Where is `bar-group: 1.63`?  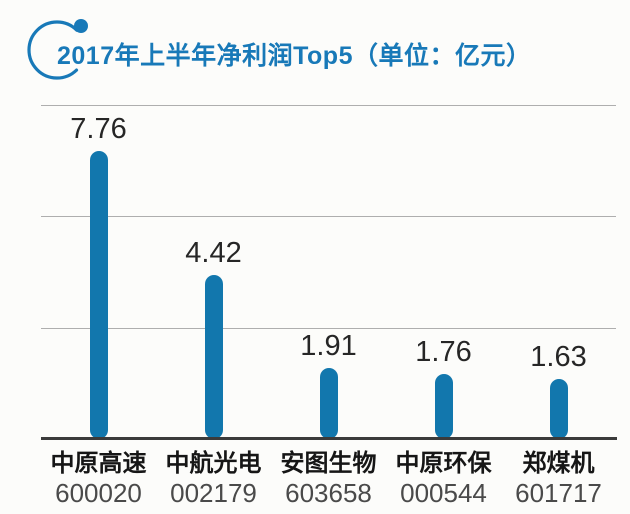 bar-group: 1.63 is located at coordinates (558, 272).